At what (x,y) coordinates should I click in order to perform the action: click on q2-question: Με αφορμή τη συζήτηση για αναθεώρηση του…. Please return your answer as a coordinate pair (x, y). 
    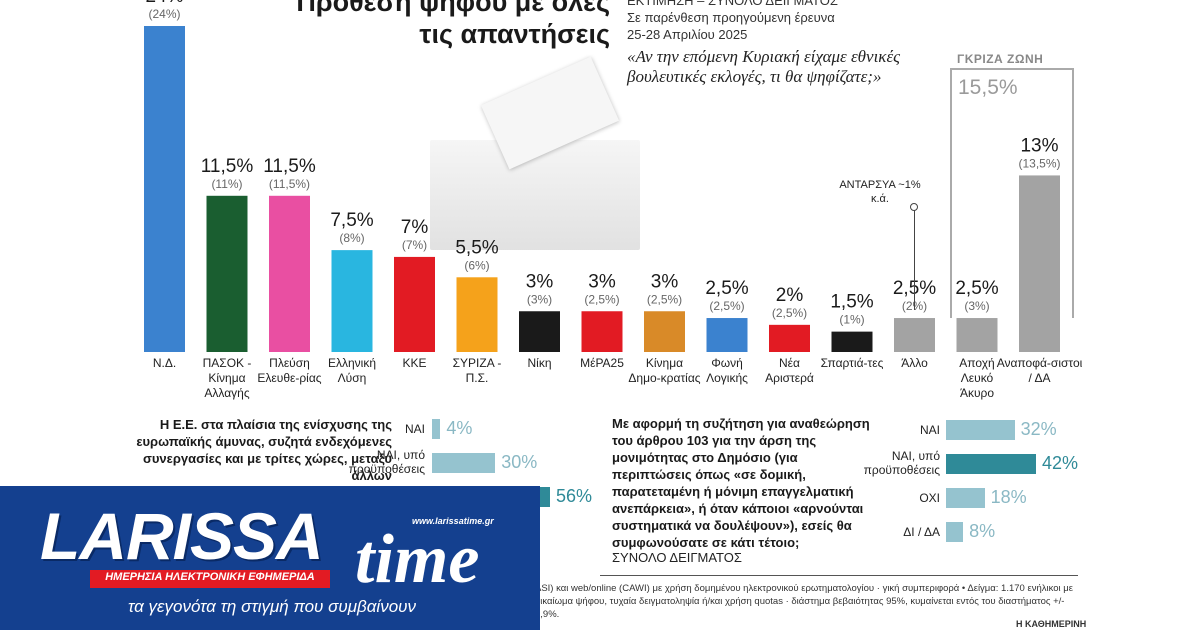
    Looking at the image, I should click on (741, 483).